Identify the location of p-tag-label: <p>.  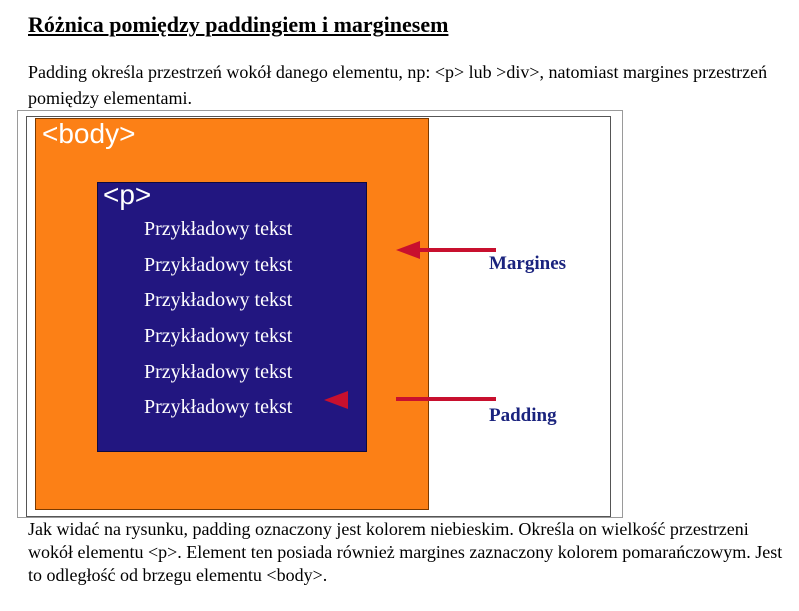
(127, 194).